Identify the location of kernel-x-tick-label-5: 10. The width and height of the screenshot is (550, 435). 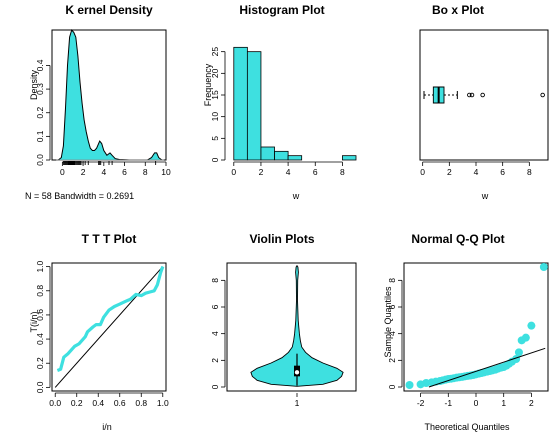
(166, 172).